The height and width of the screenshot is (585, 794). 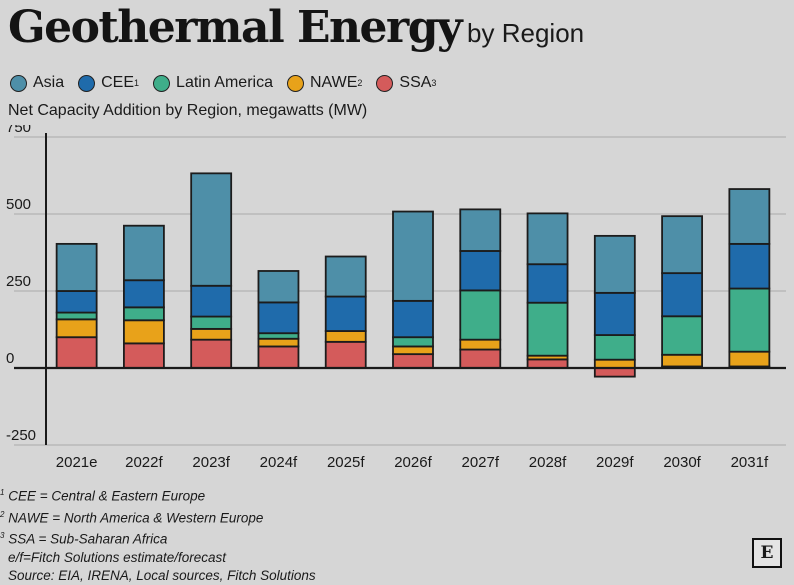 I want to click on legend-item-cee: CEE 1, so click(x=108, y=83).